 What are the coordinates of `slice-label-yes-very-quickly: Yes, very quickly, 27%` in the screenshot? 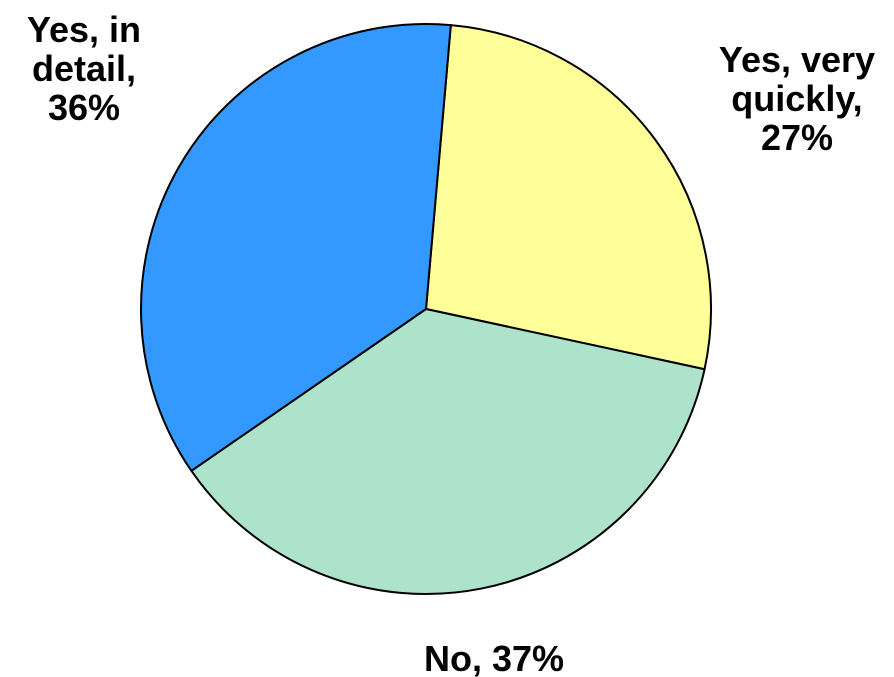 It's located at (797, 98).